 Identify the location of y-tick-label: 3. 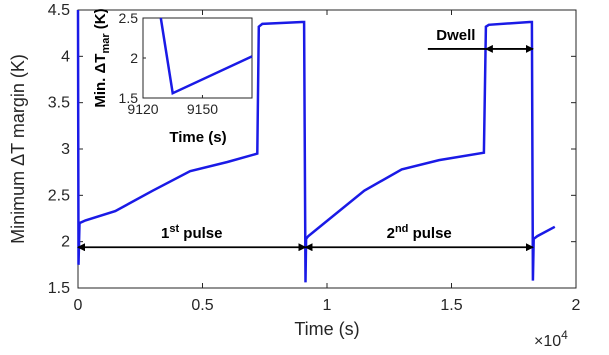
(65, 149).